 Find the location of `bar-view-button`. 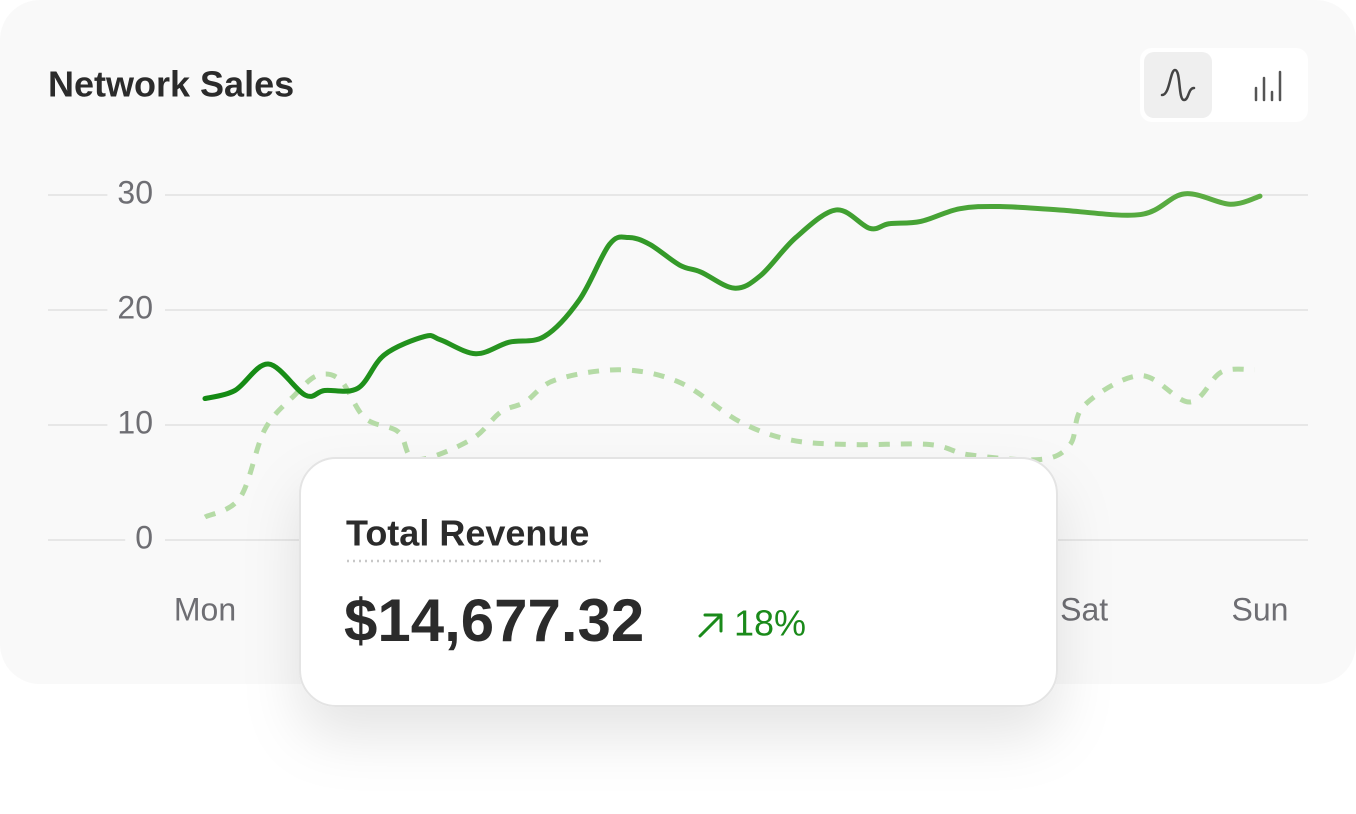

bar-view-button is located at coordinates (1262, 85).